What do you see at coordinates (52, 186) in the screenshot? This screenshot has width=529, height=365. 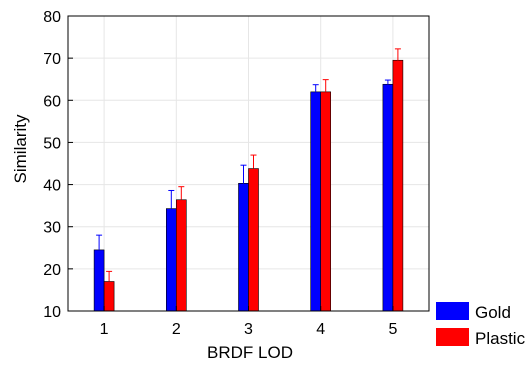 I see `y-tick-label: 40` at bounding box center [52, 186].